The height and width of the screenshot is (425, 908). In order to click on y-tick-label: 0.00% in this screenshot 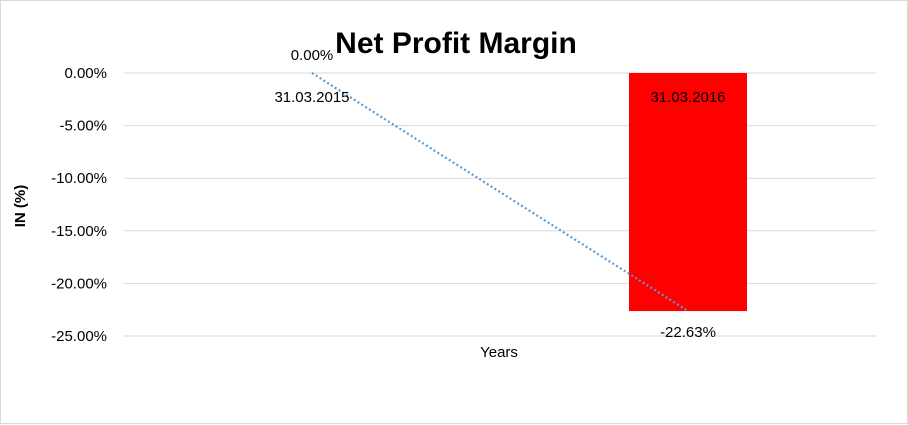, I will do `click(85, 73)`.